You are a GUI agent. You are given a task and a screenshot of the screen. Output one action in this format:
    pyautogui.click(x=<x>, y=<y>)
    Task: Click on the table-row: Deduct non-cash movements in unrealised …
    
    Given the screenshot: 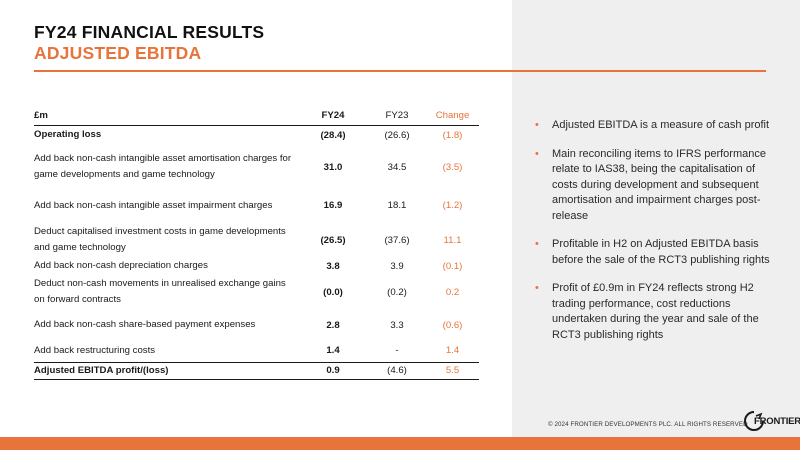 What is the action you would take?
    pyautogui.click(x=256, y=292)
    